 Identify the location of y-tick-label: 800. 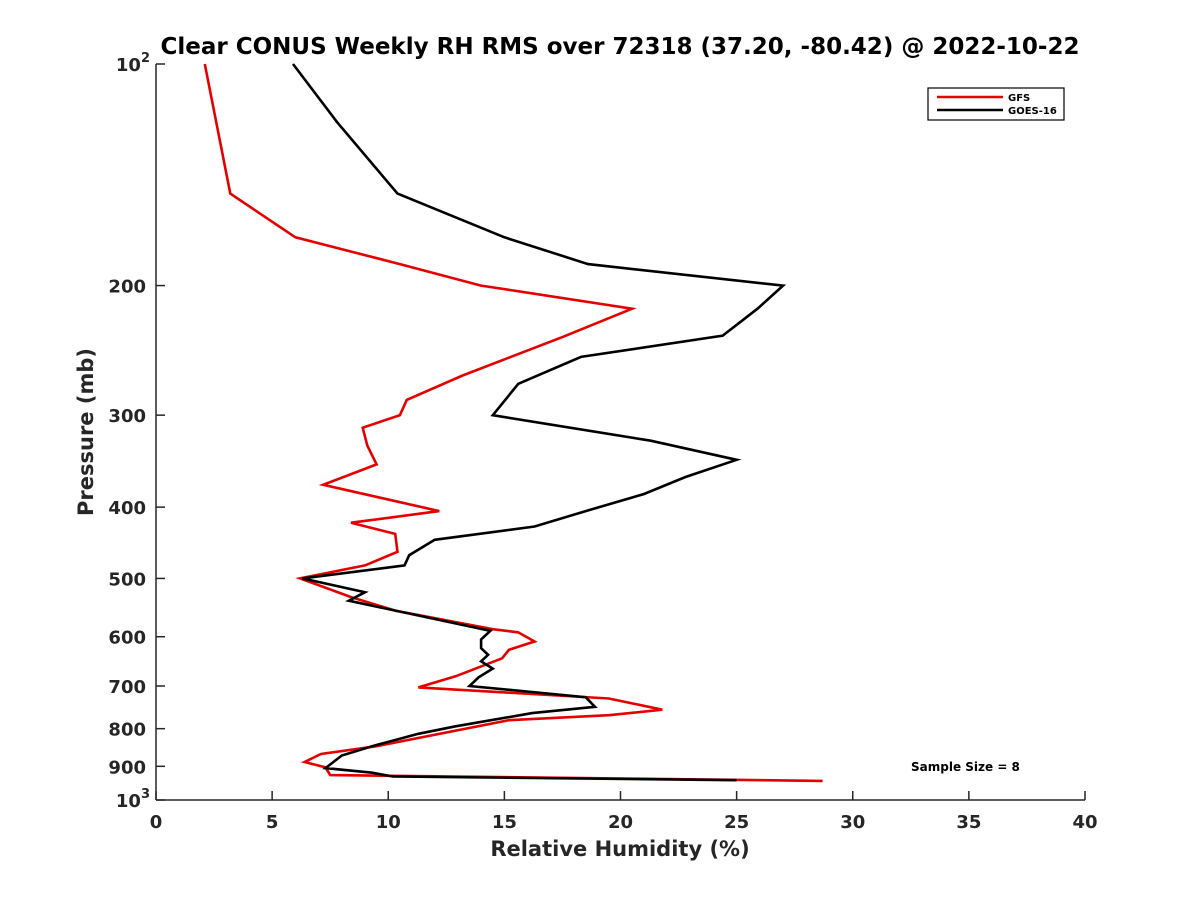
(127, 730).